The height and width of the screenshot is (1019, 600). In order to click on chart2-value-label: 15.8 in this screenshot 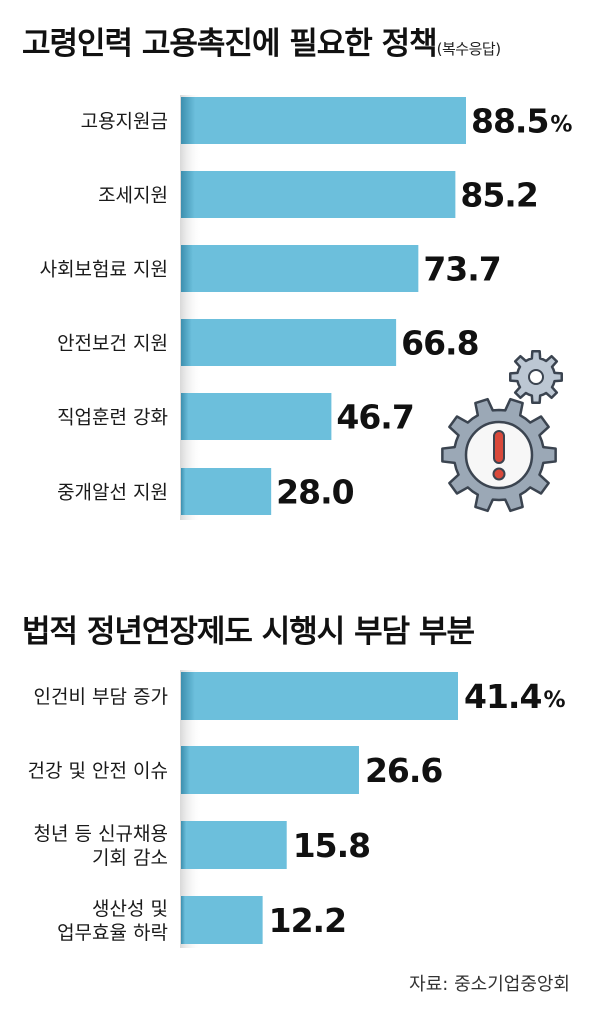, I will do `click(331, 845)`.